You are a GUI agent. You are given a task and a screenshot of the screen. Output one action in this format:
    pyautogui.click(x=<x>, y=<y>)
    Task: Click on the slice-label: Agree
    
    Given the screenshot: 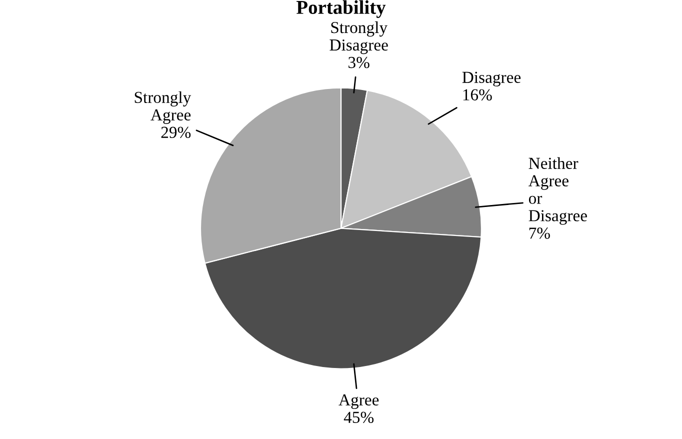 What is the action you would take?
    pyautogui.click(x=358, y=401)
    